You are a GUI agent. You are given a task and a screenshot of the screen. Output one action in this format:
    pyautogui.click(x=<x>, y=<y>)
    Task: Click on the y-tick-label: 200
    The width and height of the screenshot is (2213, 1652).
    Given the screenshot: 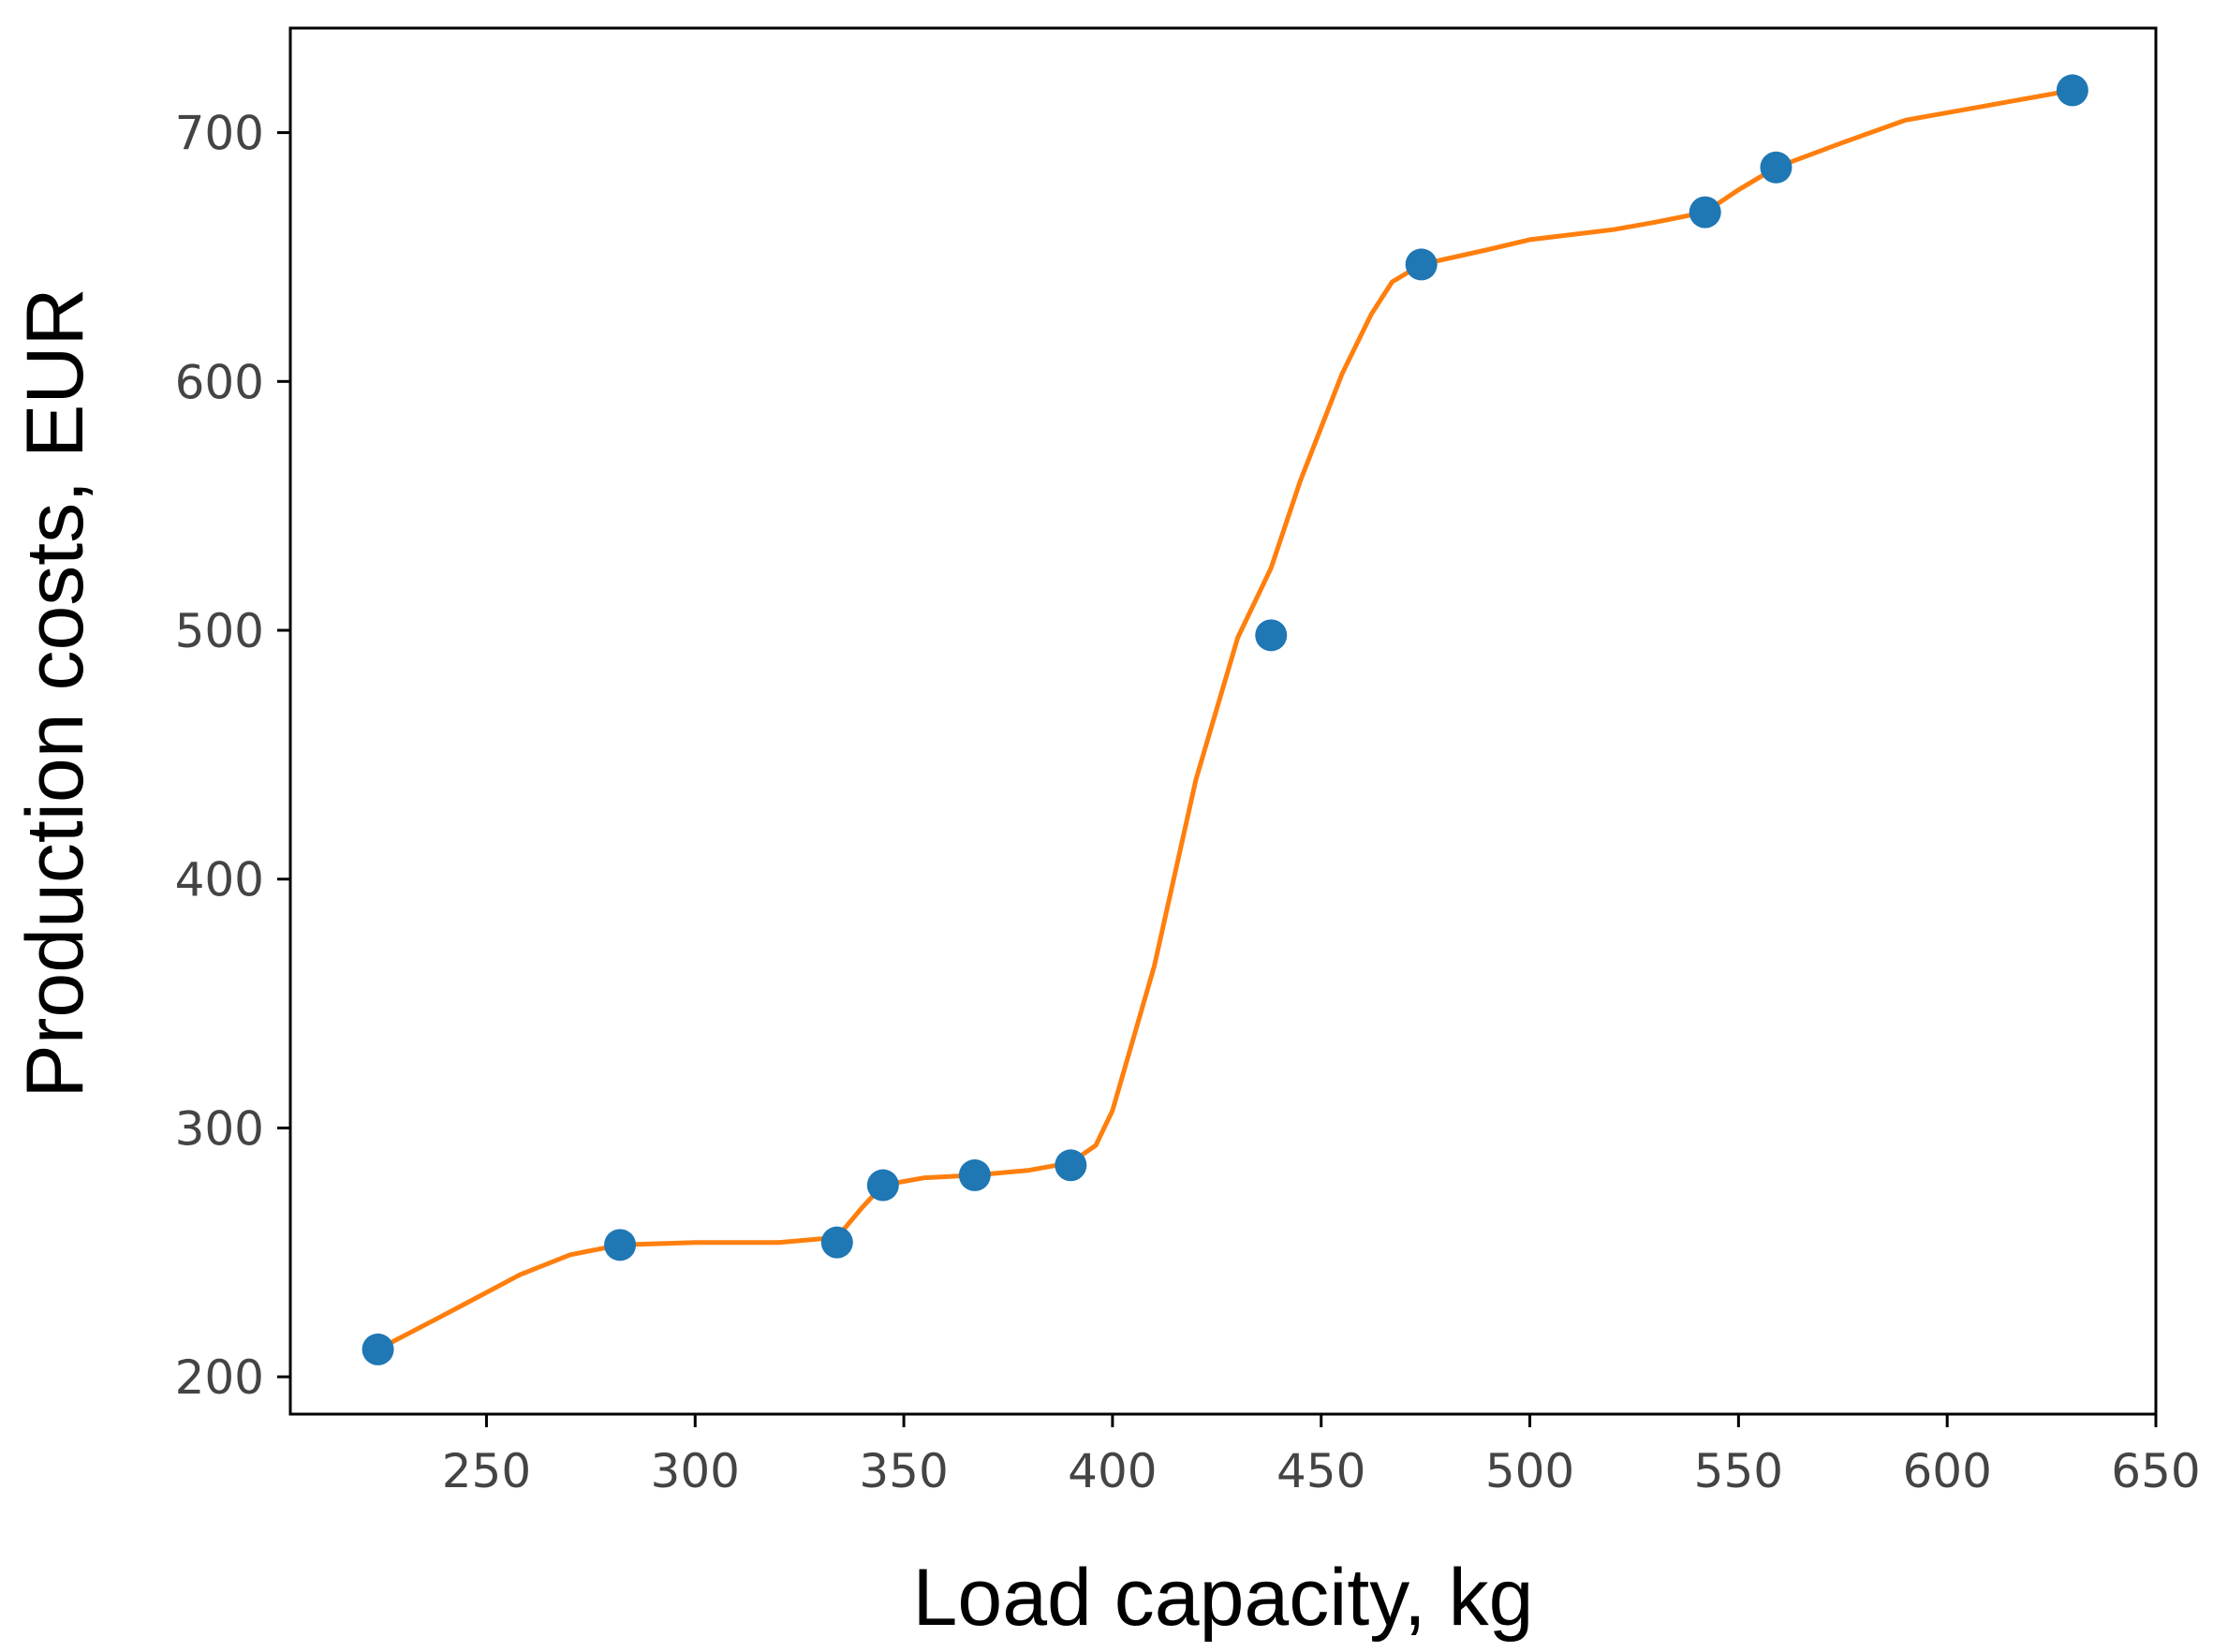 What is the action you would take?
    pyautogui.click(x=219, y=1377)
    